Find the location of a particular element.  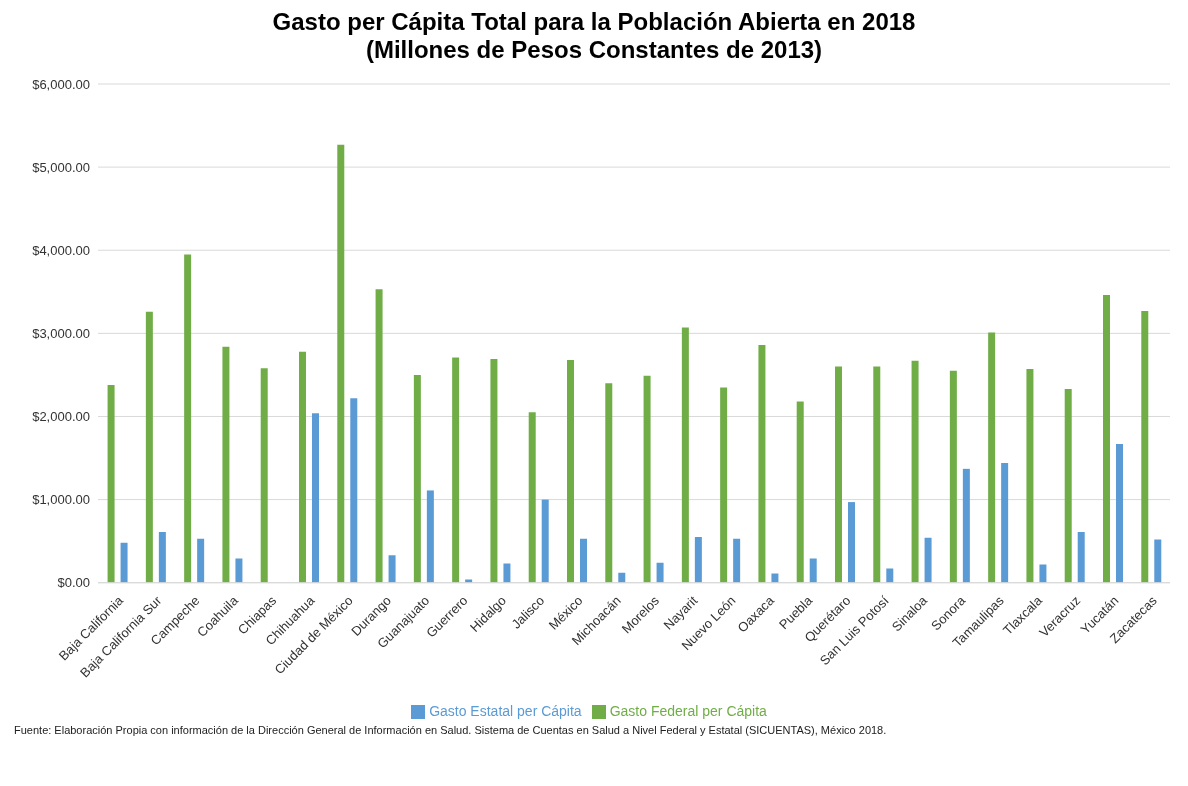

y-tick-label: $0.00 is located at coordinates (73, 583).